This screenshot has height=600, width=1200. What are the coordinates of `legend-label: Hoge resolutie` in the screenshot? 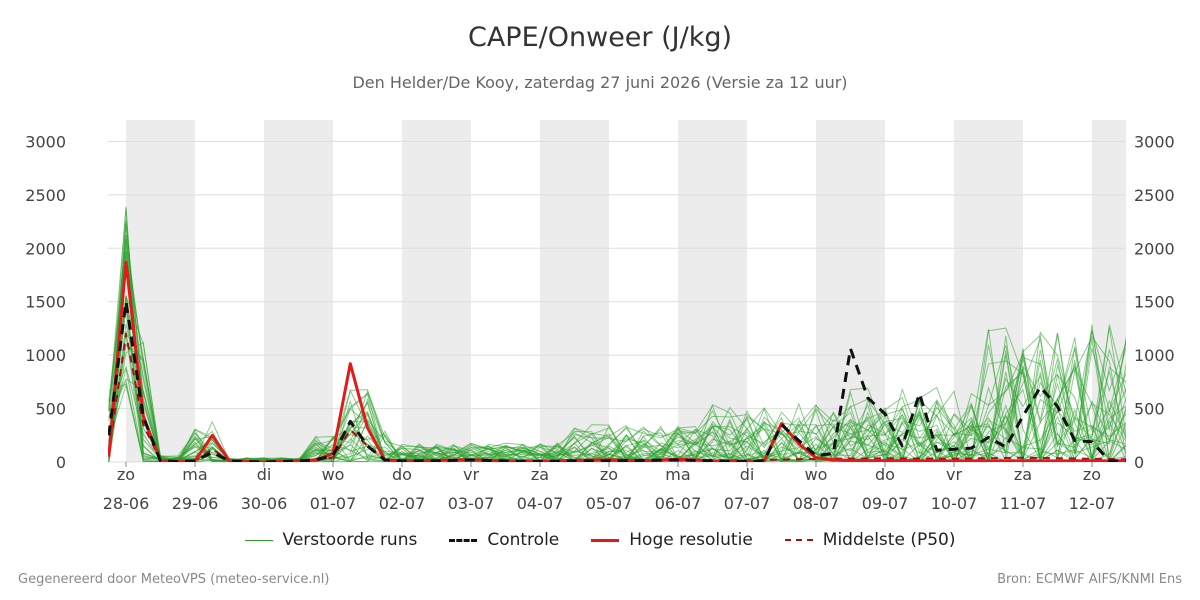 It's located at (691, 540).